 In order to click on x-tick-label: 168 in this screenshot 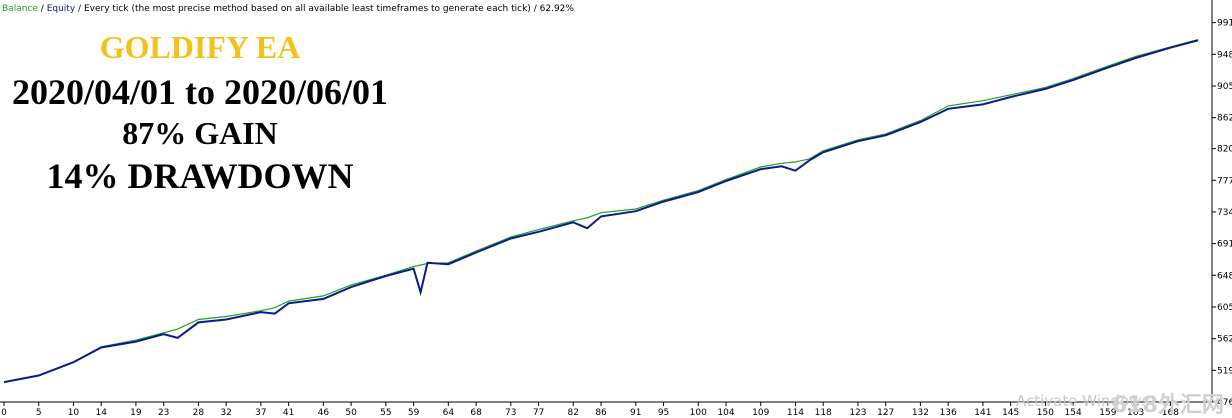, I will do `click(1170, 413)`.